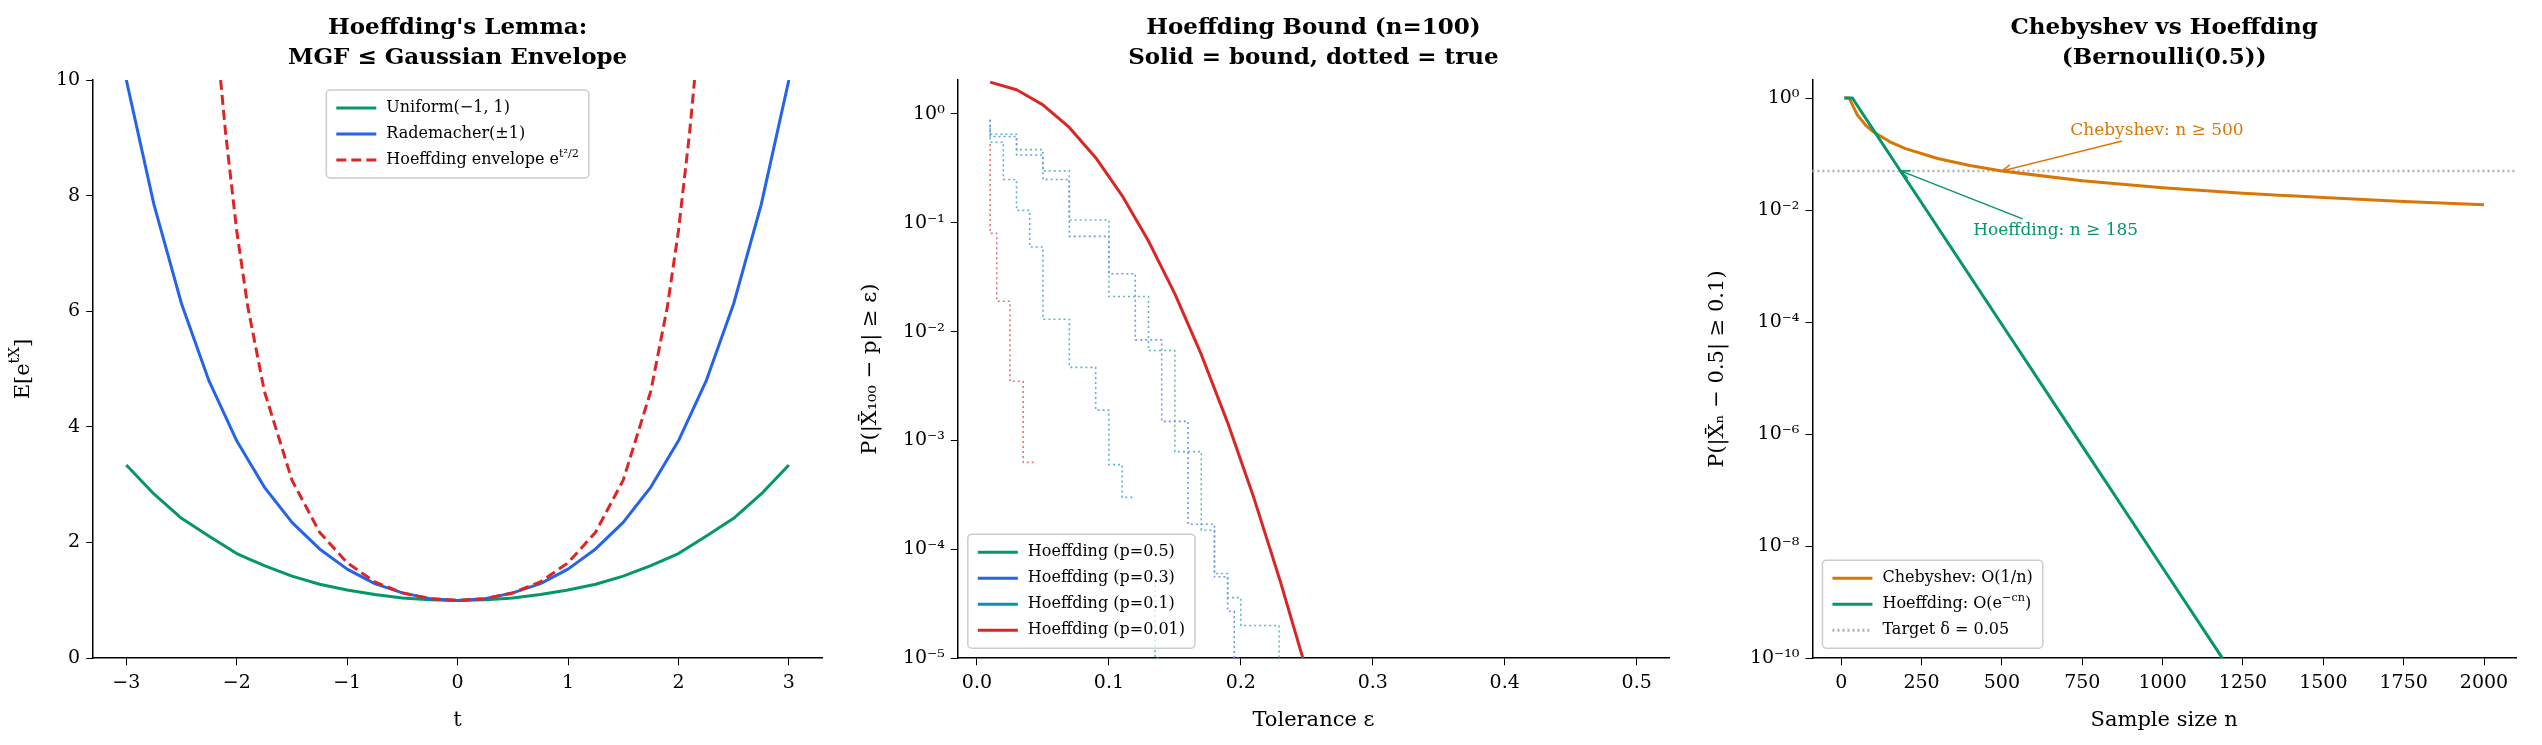 The image size is (2542, 745). Describe the element at coordinates (923, 220) in the screenshot. I see `y-tick-label: 10⁻¹` at that location.